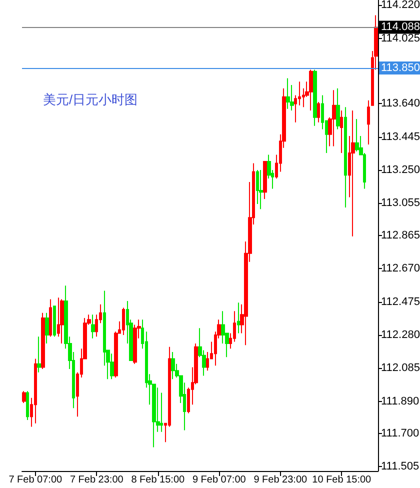 This screenshot has height=488, width=420. I want to click on y-tick-label: 111.505, so click(400, 466).